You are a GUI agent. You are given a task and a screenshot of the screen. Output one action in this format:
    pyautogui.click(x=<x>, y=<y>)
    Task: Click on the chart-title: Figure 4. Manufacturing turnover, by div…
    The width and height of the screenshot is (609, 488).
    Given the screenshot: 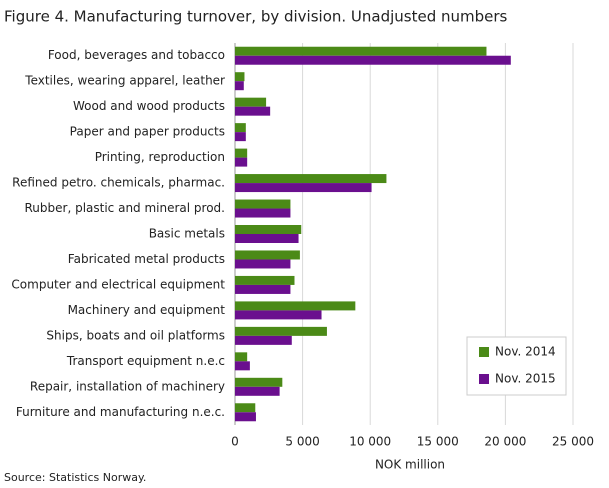 What is the action you would take?
    pyautogui.click(x=256, y=17)
    